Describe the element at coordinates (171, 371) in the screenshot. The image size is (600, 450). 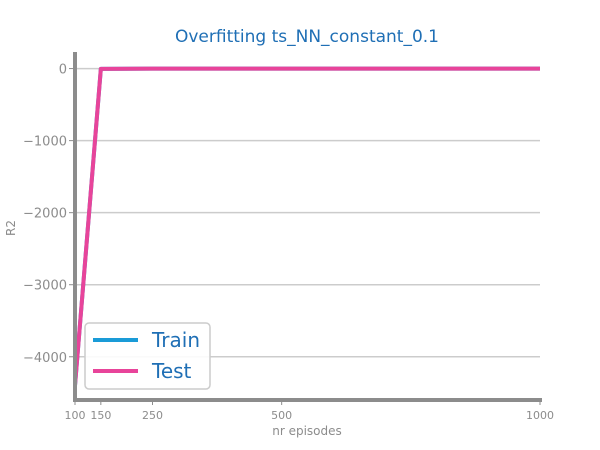
I see `legend-label-test: Test` at that location.